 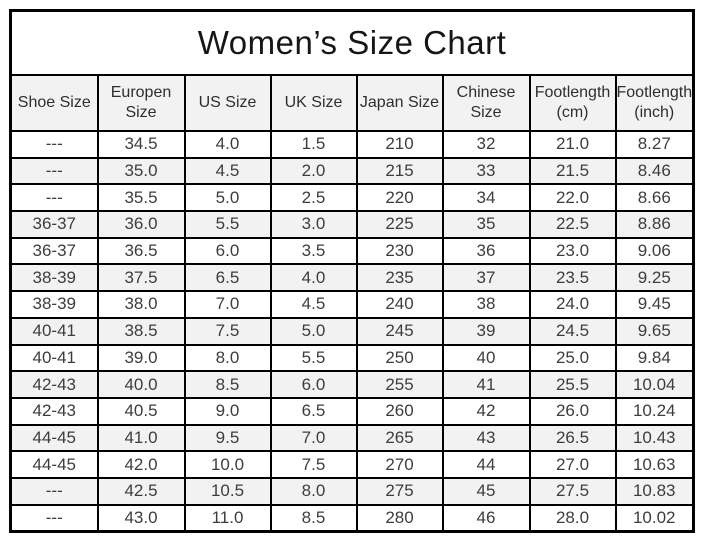 I want to click on table-cell: 42, so click(x=486, y=411).